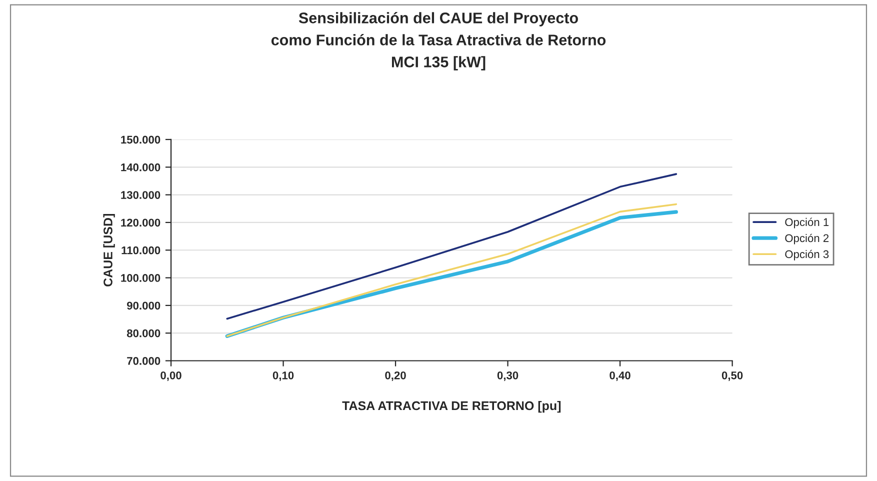 The height and width of the screenshot is (481, 877). What do you see at coordinates (732, 376) in the screenshot?
I see `x-tick-label: 0,50` at bounding box center [732, 376].